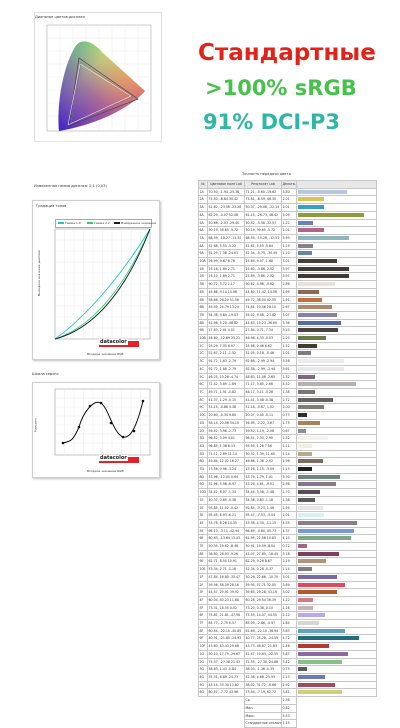 The height and width of the screenshot is (728, 400). Describe the element at coordinates (203, 477) in the screenshot. I see `row-index: 8D` at that location.